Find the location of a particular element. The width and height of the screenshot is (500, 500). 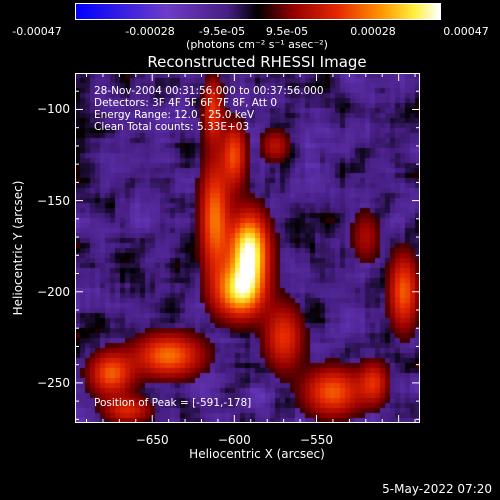

colorbar-tick: -9.5e-05 is located at coordinates (222, 31).